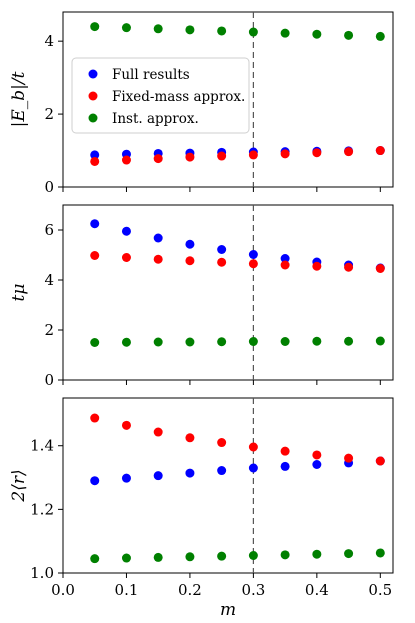 The image size is (415, 623). Describe the element at coordinates (49, 230) in the screenshot. I see `y-tick-label: 6` at that location.